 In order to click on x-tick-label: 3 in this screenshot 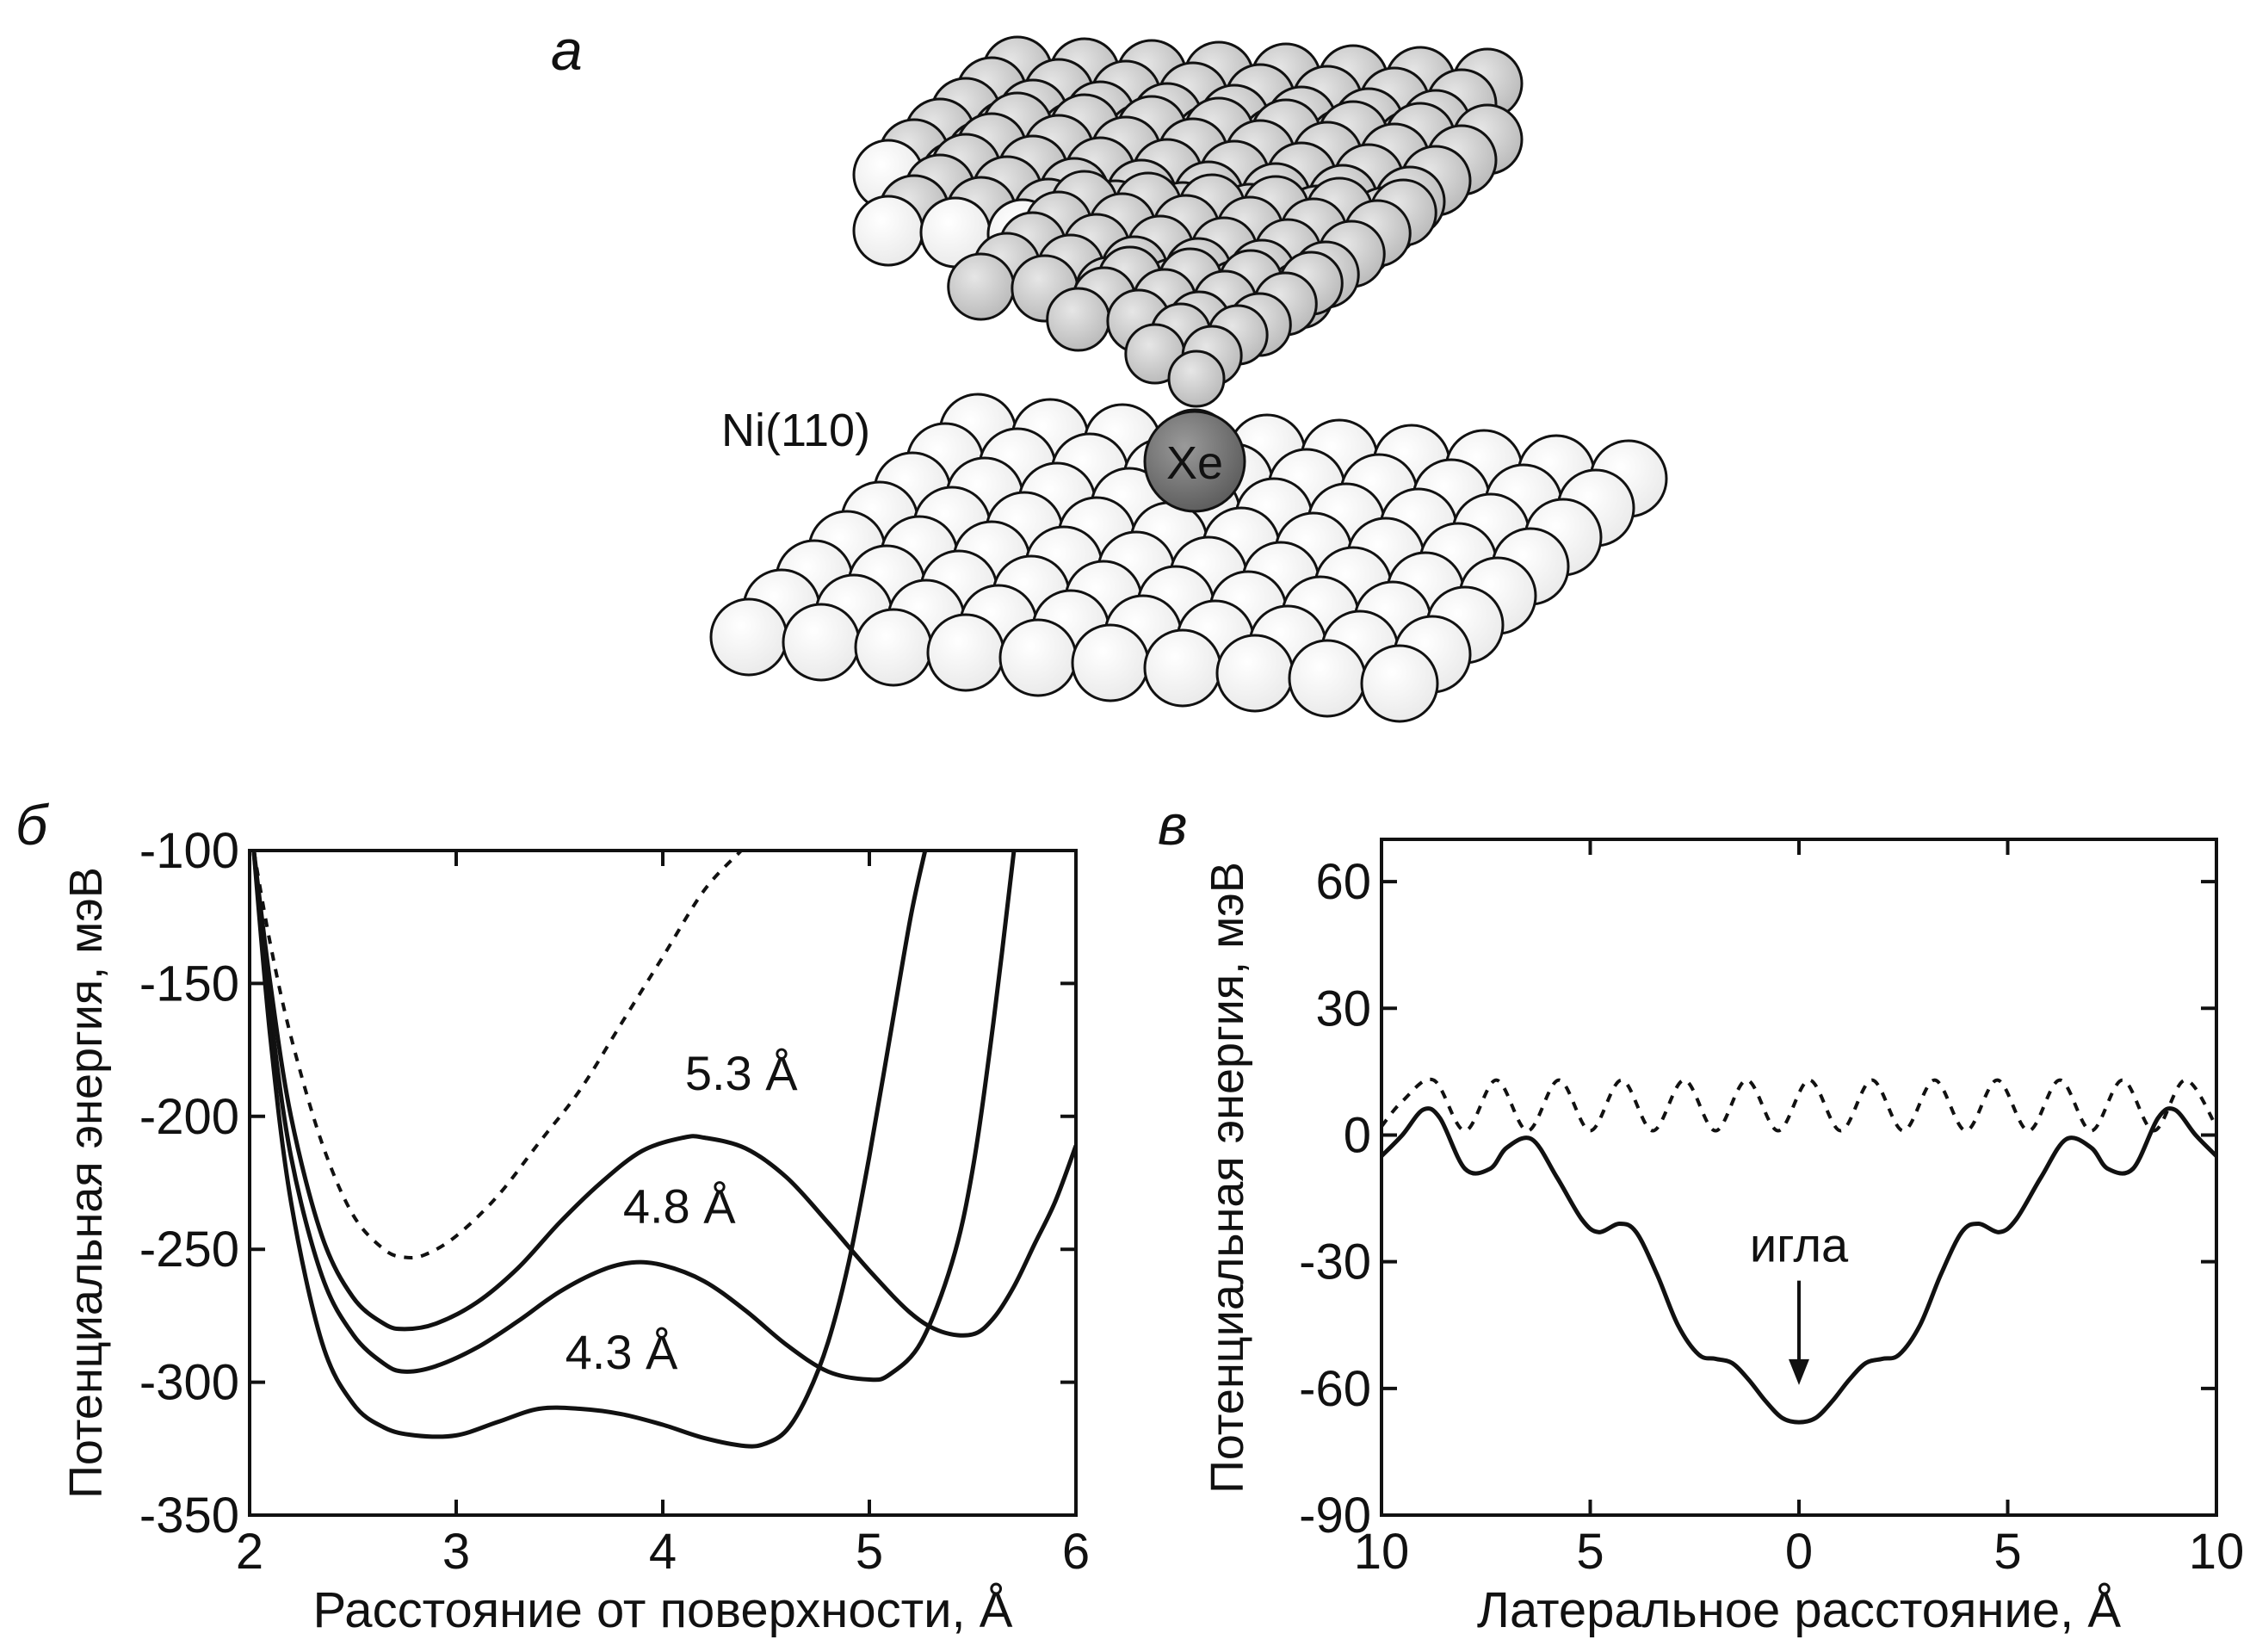, I will do `click(456, 1552)`.